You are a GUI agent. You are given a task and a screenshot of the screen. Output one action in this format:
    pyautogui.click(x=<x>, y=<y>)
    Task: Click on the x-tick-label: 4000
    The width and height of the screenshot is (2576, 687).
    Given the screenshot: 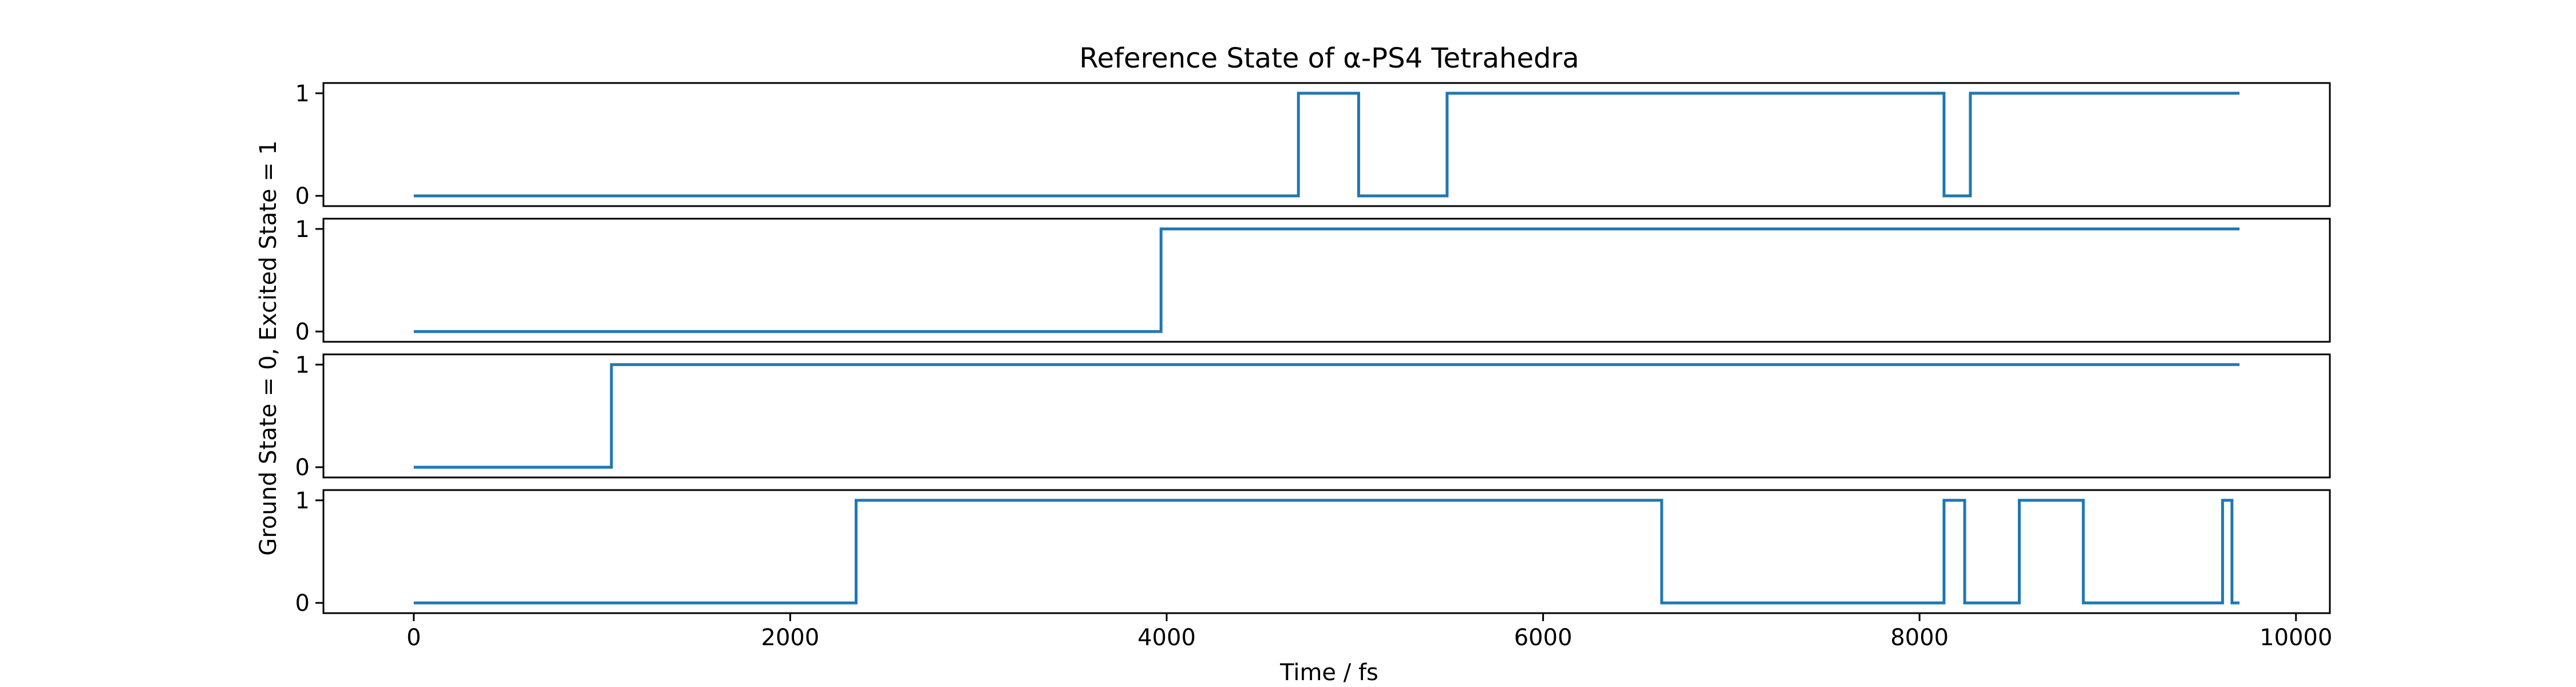 What is the action you would take?
    pyautogui.click(x=1166, y=638)
    